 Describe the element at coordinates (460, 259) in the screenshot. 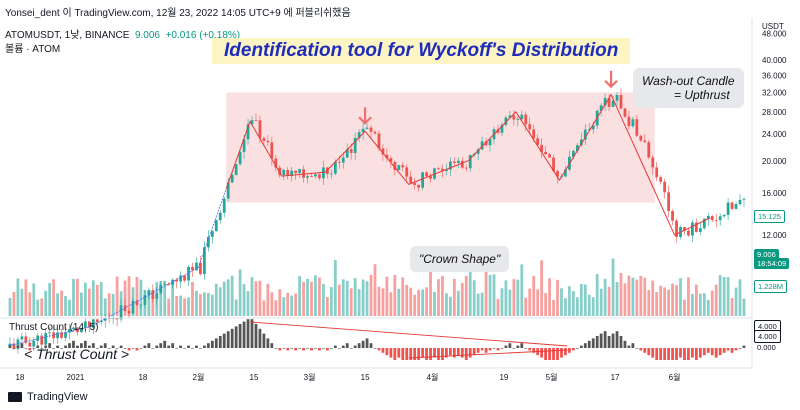

I see `crown-annotation: "Crown Shape"` at that location.